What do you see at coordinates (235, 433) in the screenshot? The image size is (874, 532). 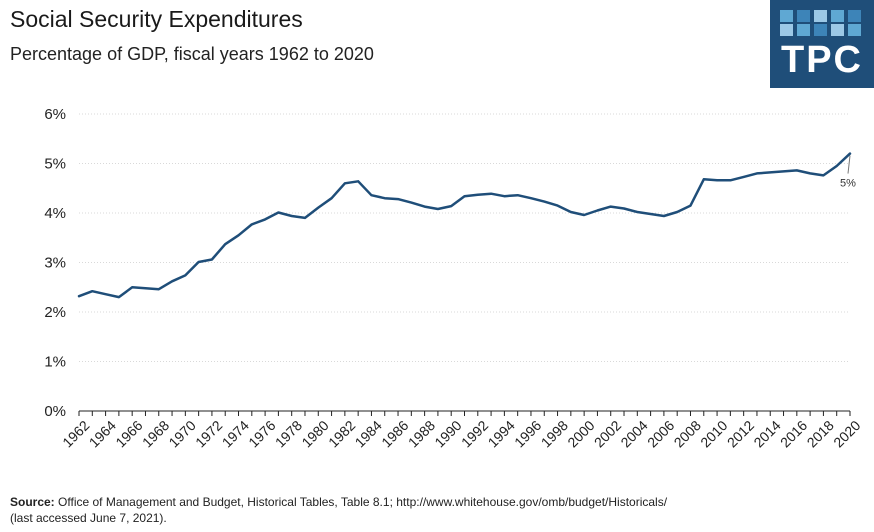 I see `x-tick-label: 1974` at bounding box center [235, 433].